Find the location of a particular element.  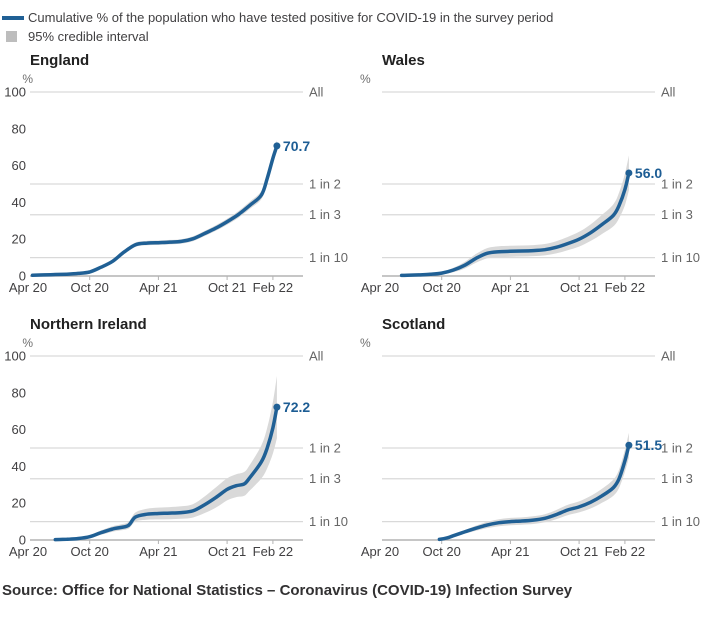

legend-band-label: 95% credible interval is located at coordinates (88, 36).